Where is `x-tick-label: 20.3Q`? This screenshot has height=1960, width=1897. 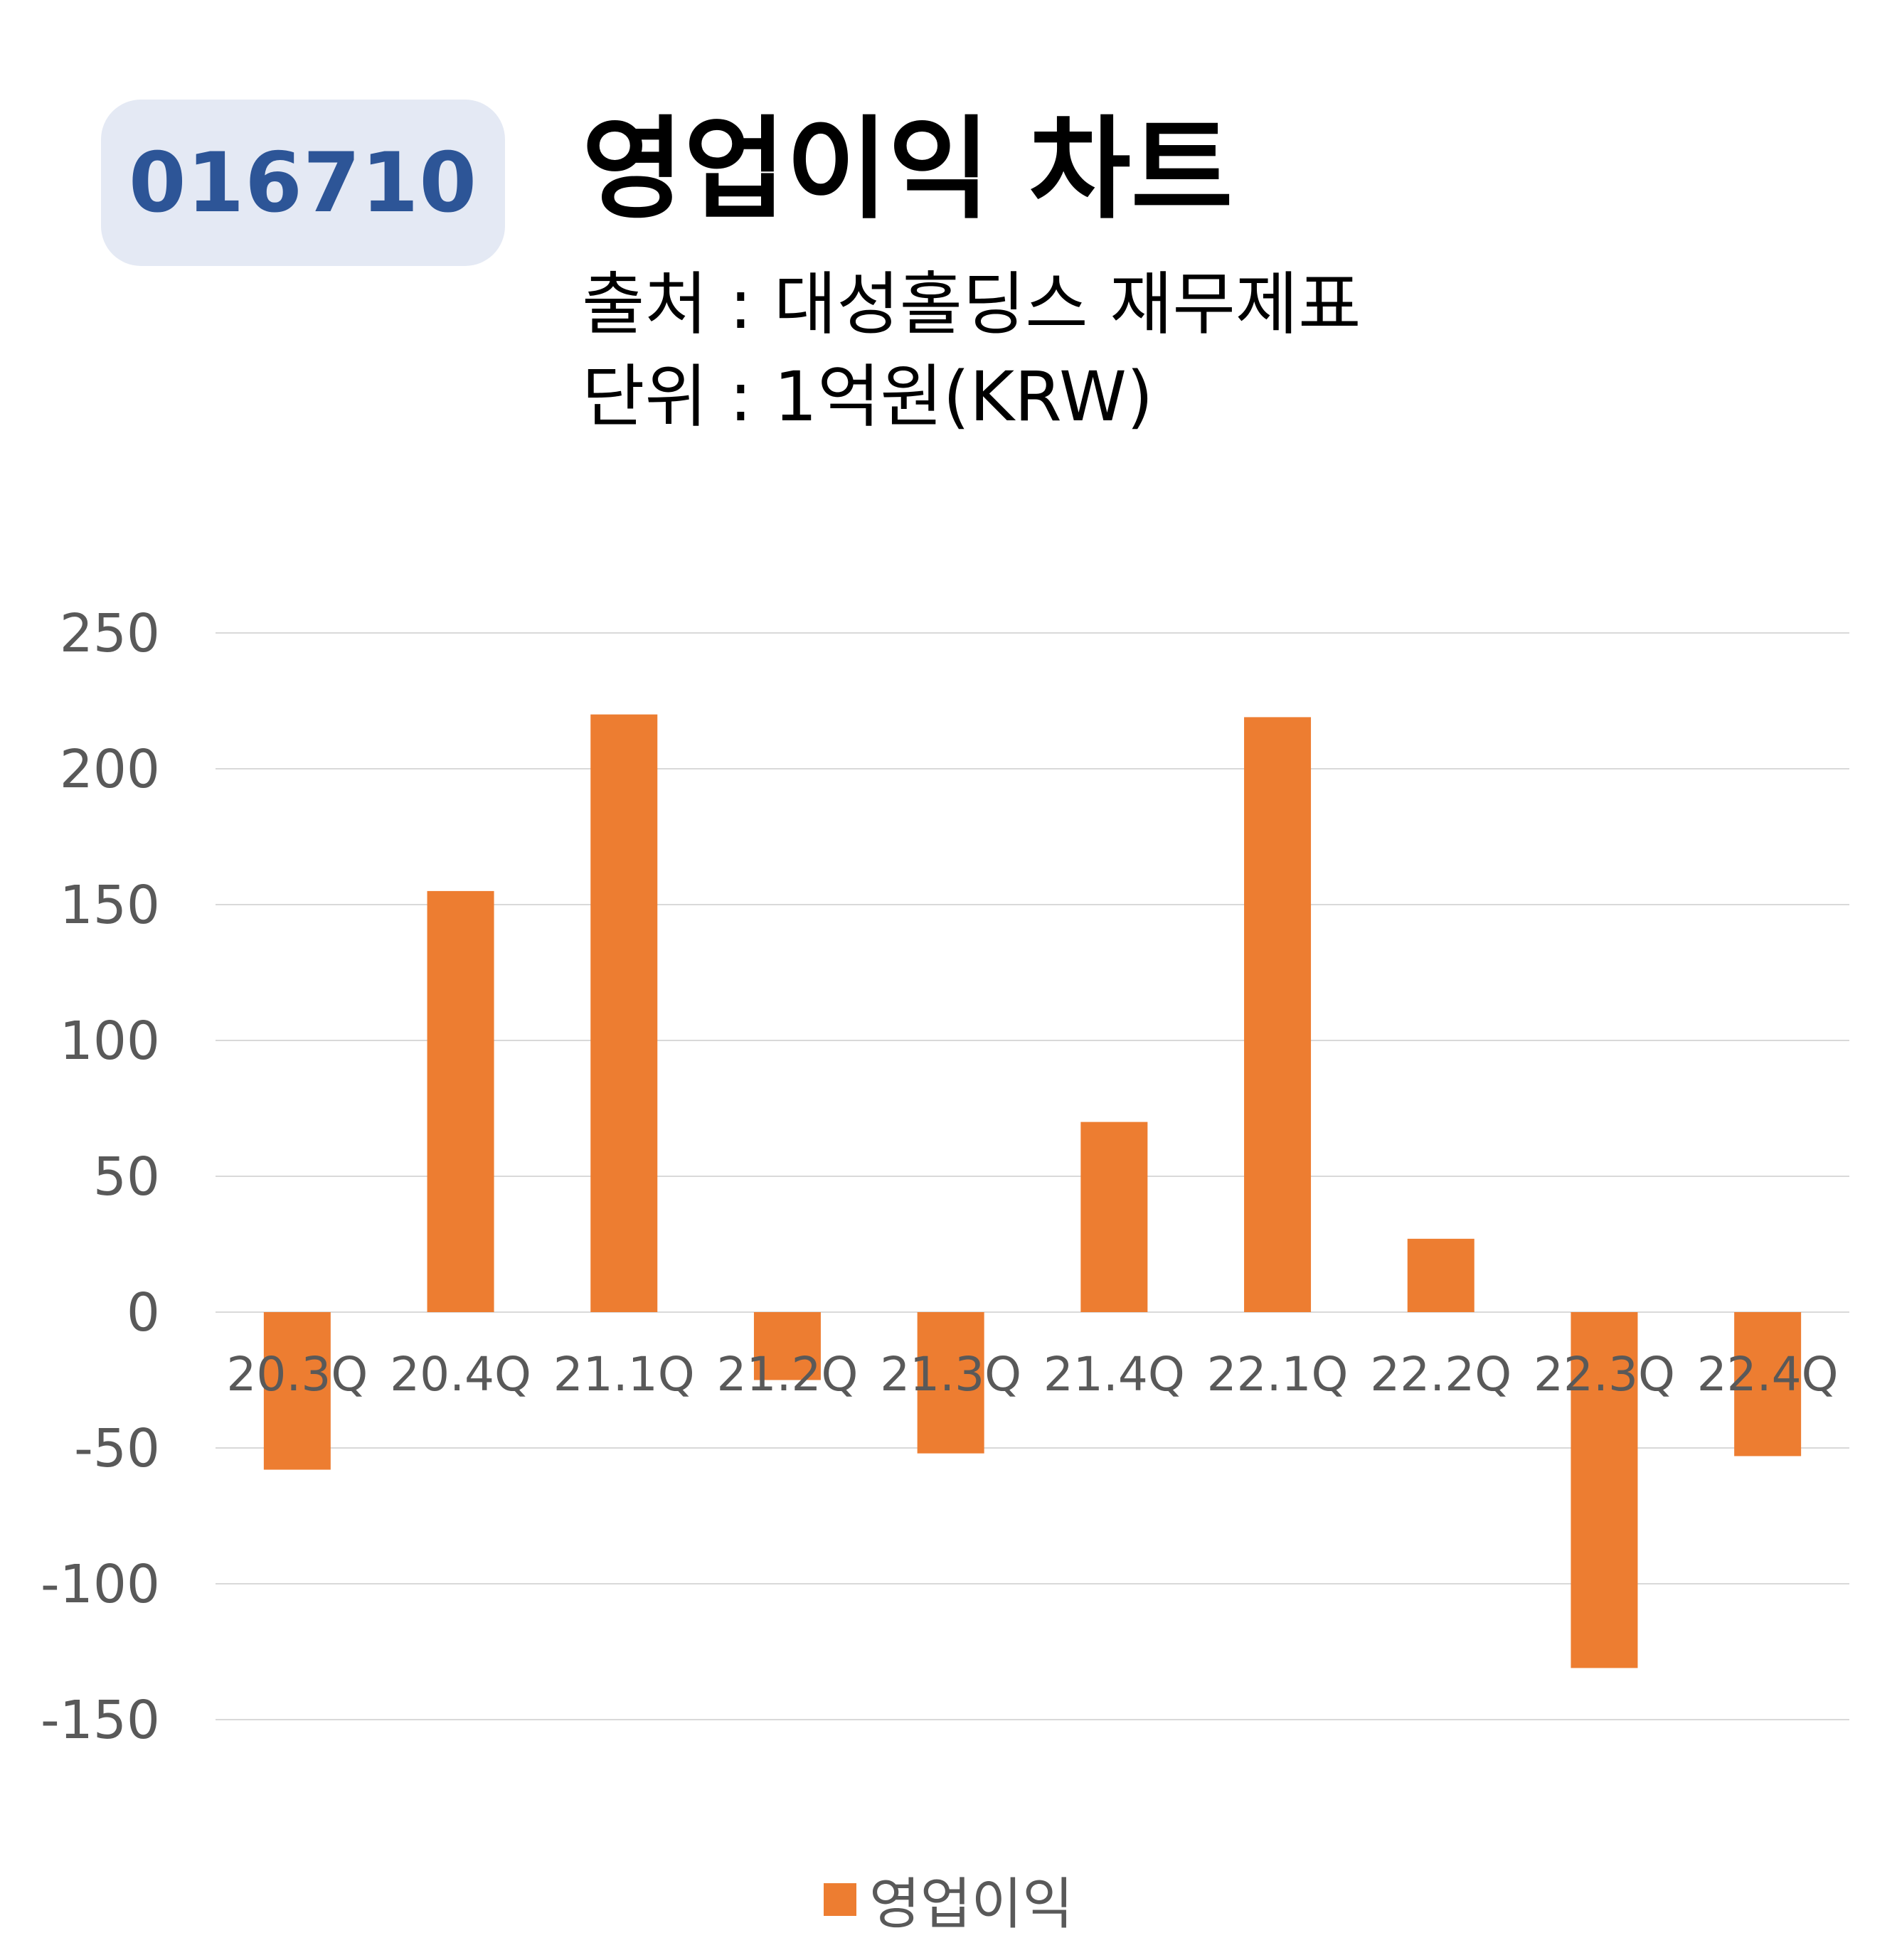 x-tick-label: 20.3Q is located at coordinates (297, 1374).